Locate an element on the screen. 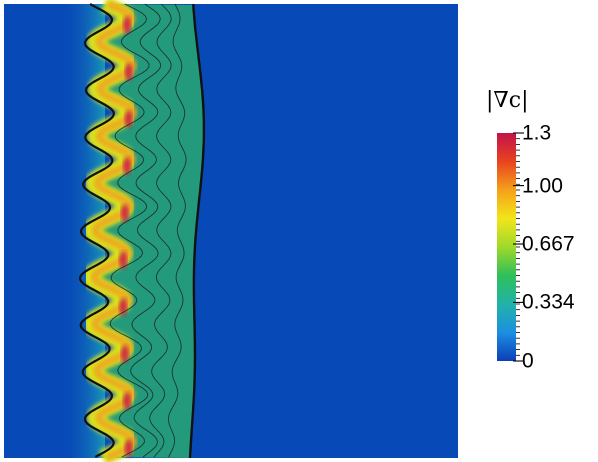 This screenshot has width=598, height=462. colorbar-tick-label: 0 is located at coordinates (528, 361).